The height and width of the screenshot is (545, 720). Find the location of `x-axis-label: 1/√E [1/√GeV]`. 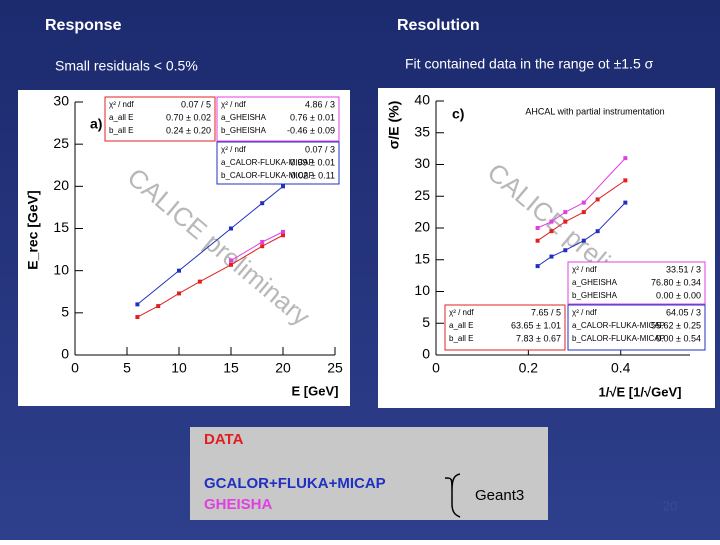

x-axis-label: 1/√E [1/√GeV] is located at coordinates (640, 391).